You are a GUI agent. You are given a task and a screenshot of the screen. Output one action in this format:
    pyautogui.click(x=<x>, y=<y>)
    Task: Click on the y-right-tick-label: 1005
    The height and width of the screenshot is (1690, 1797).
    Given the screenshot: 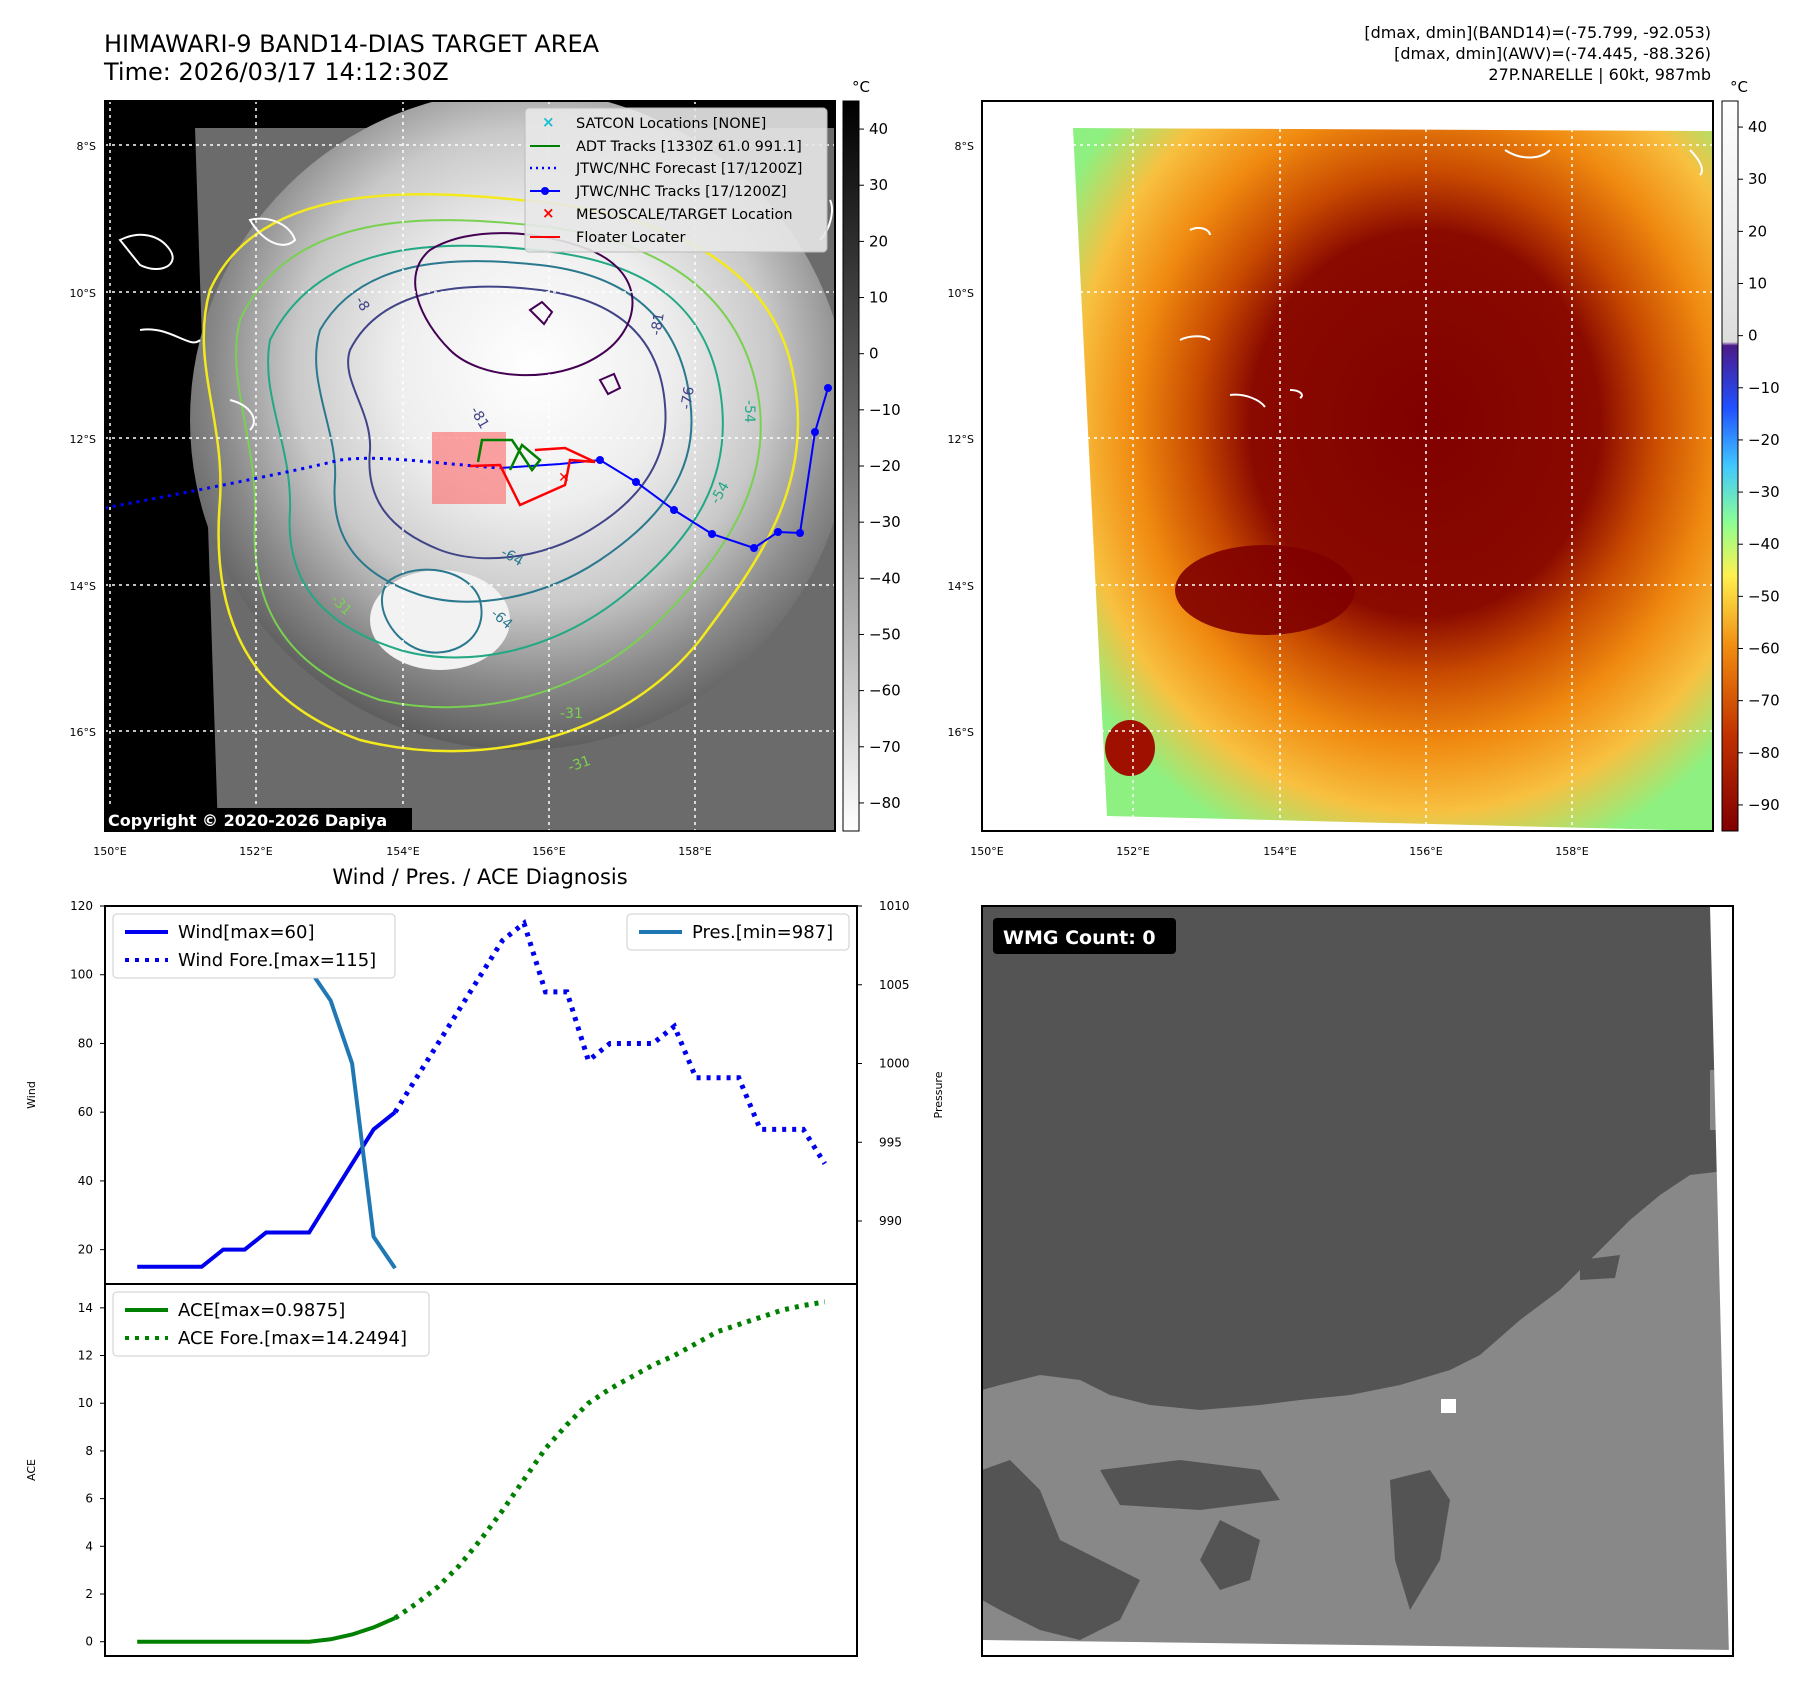 What is the action you would take?
    pyautogui.click(x=894, y=985)
    